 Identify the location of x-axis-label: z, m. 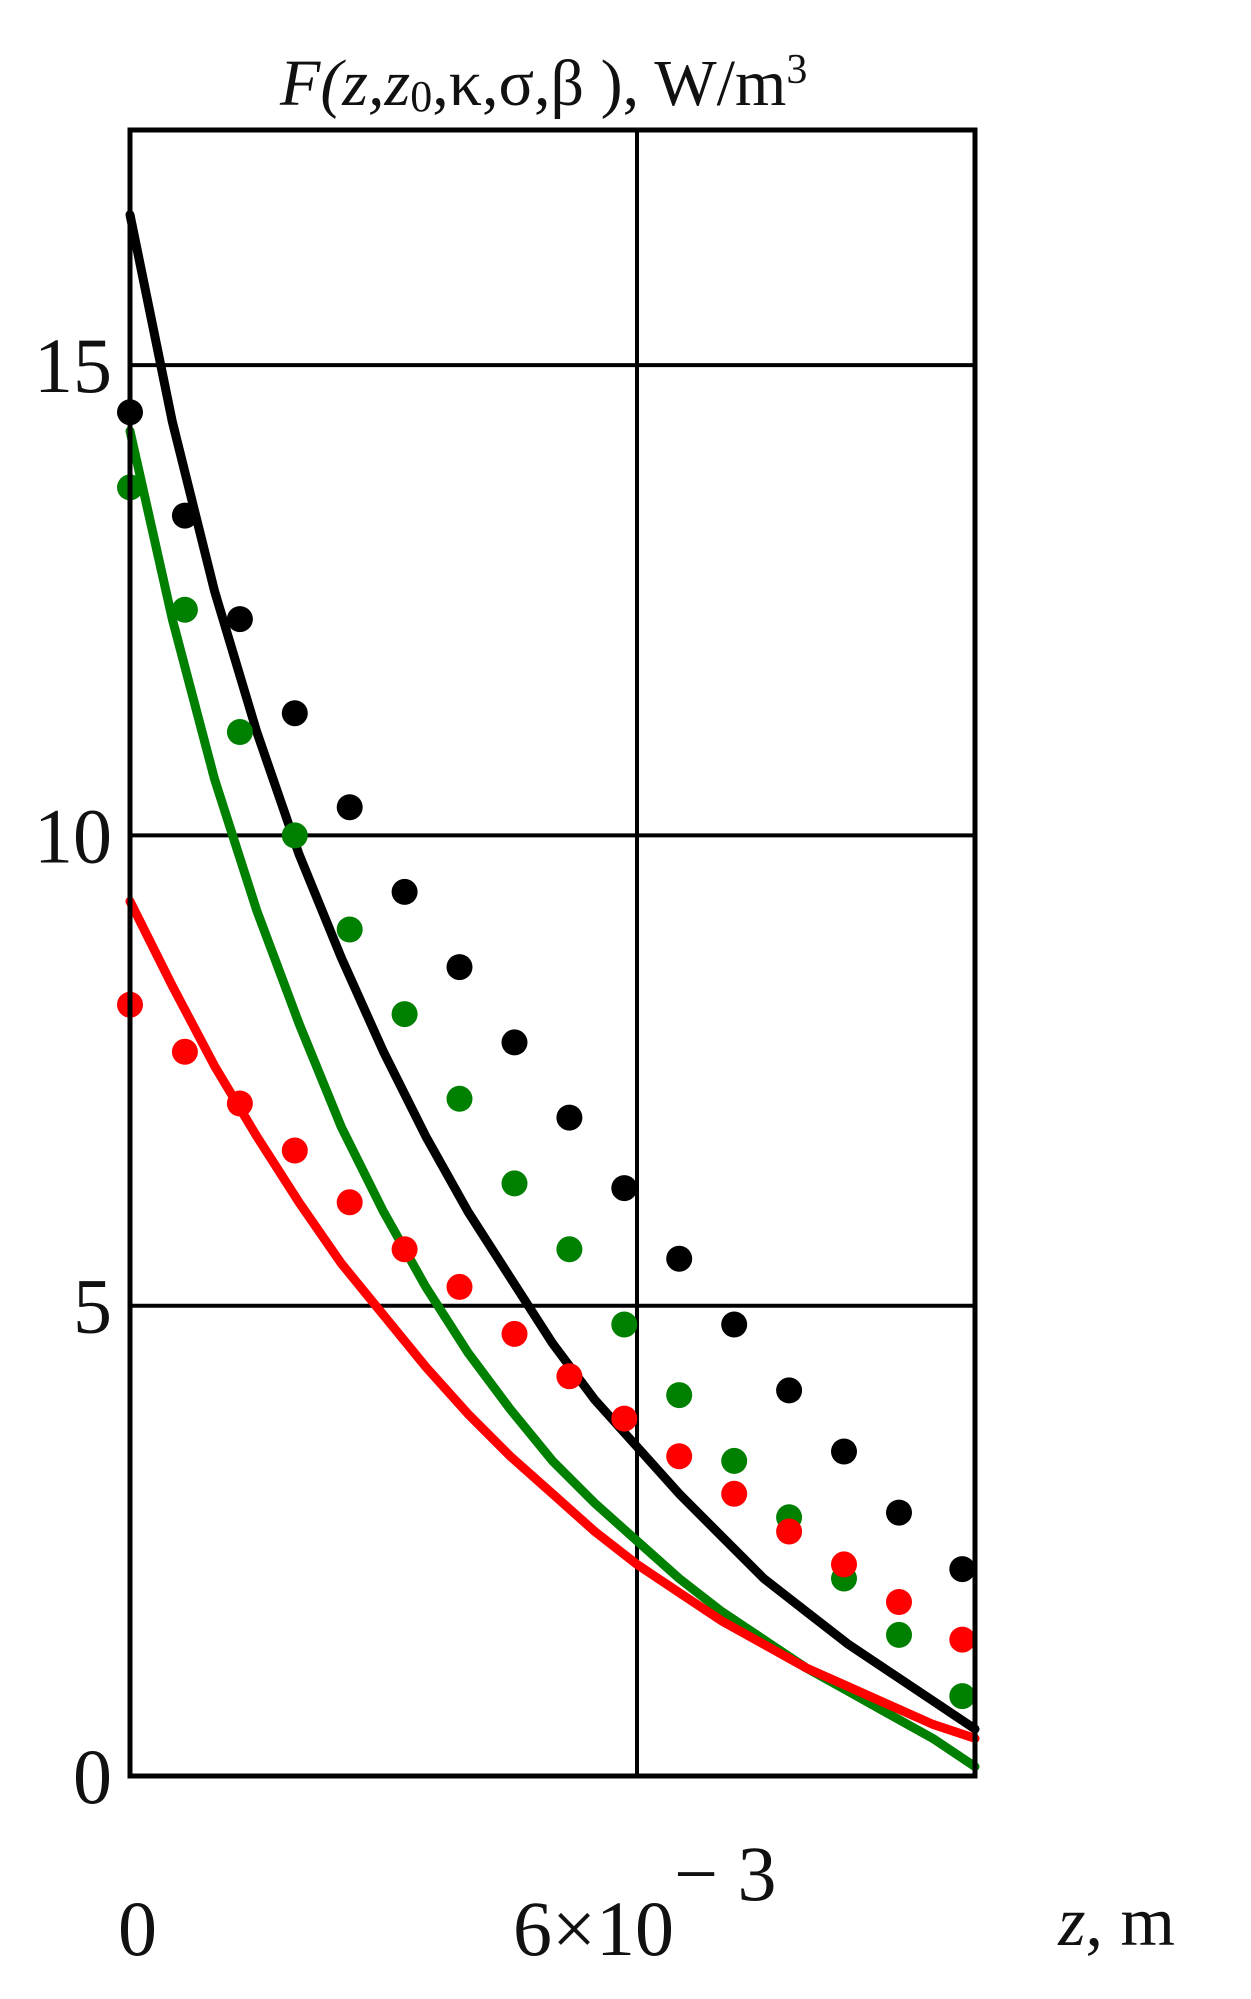
(1116, 1922).